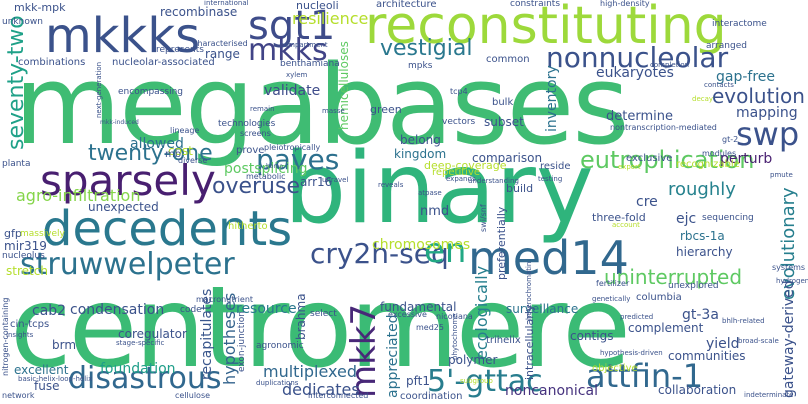 The width and height of the screenshot is (808, 404). What do you see at coordinates (418, 307) in the screenshot?
I see `word-fundamental: fundamental` at bounding box center [418, 307].